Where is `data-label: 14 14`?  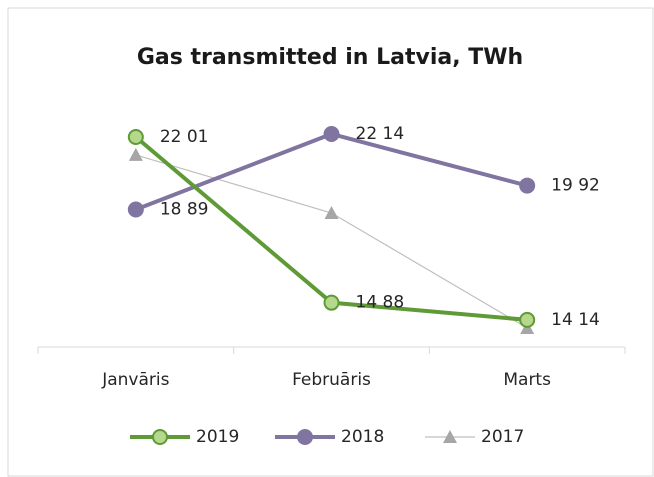 data-label: 14 14 is located at coordinates (575, 320).